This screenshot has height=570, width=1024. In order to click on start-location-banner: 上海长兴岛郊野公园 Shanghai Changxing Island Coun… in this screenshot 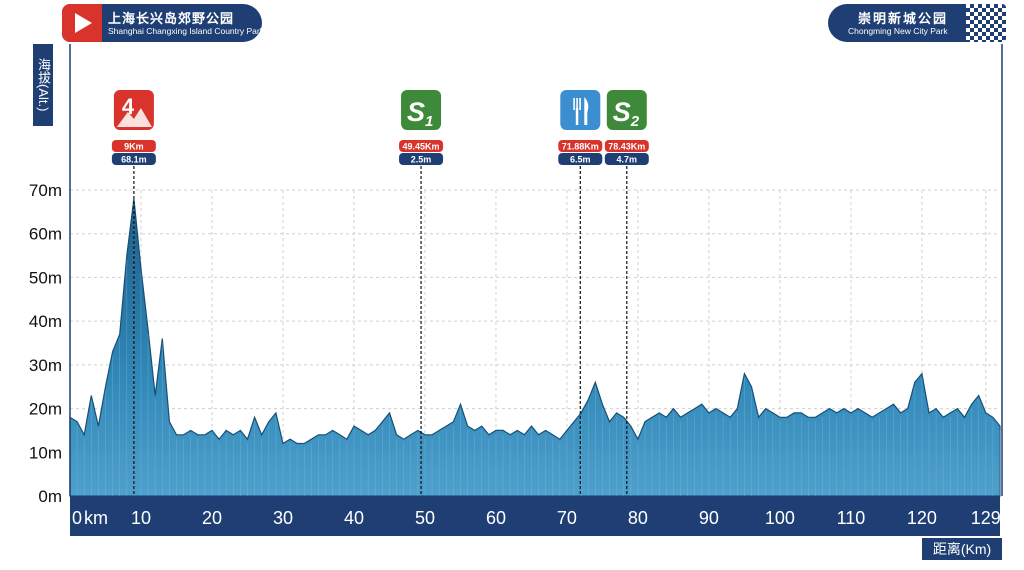, I will do `click(163, 23)`.